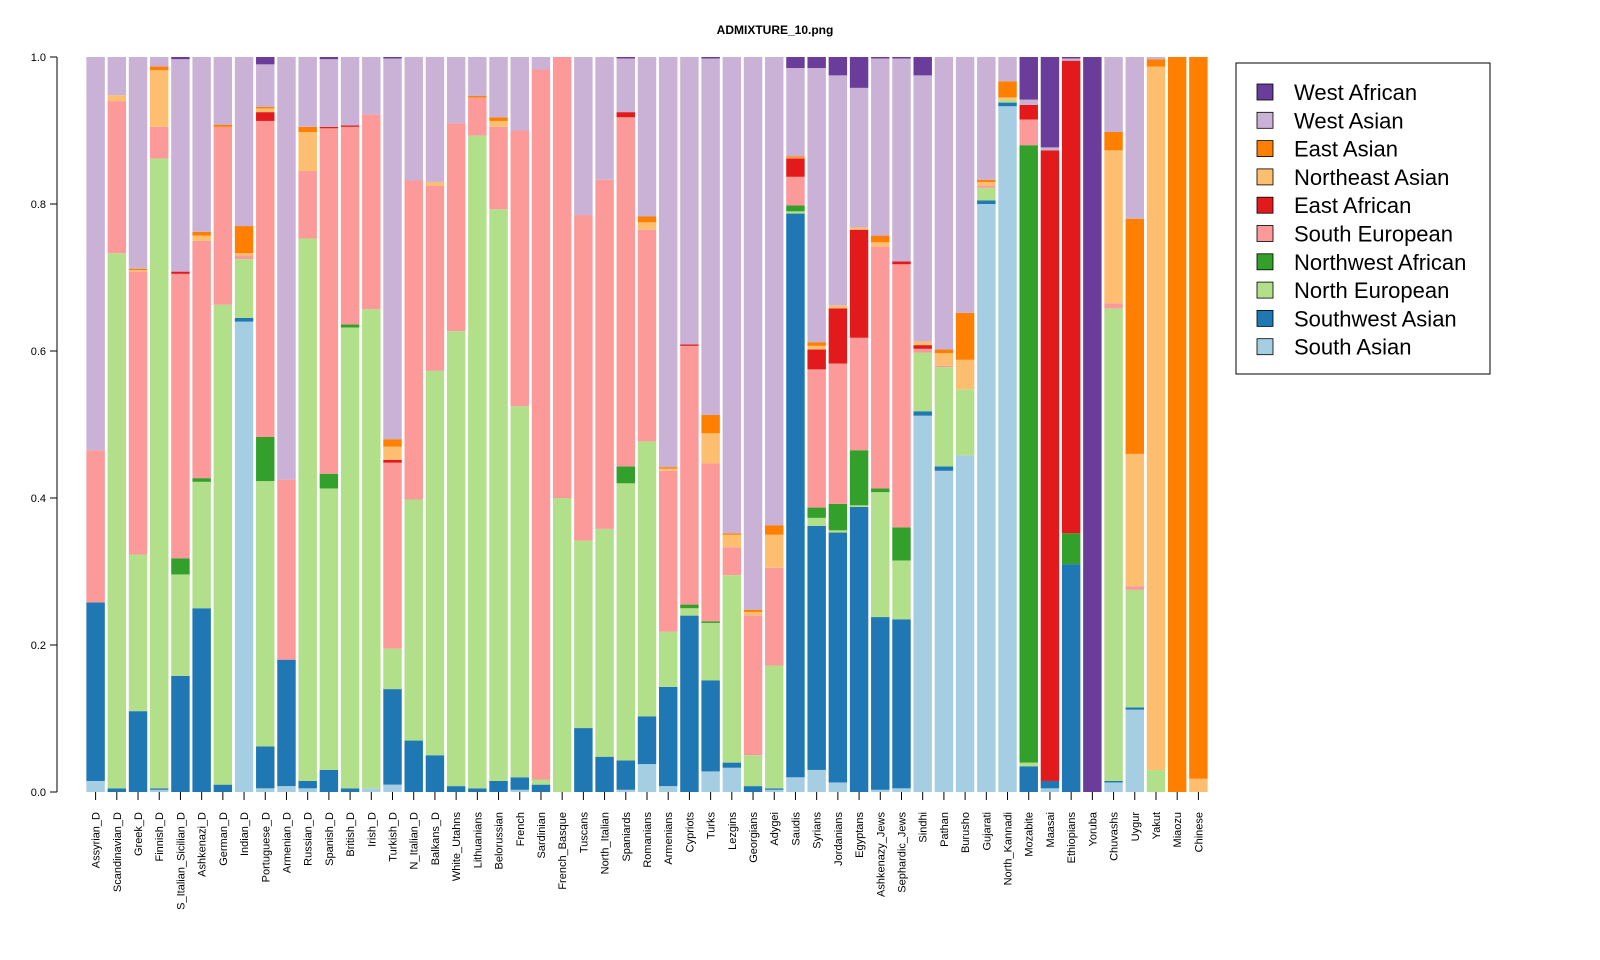 This screenshot has width=1600, height=960. I want to click on x-tick-label: Yoruba, so click(1093, 828).